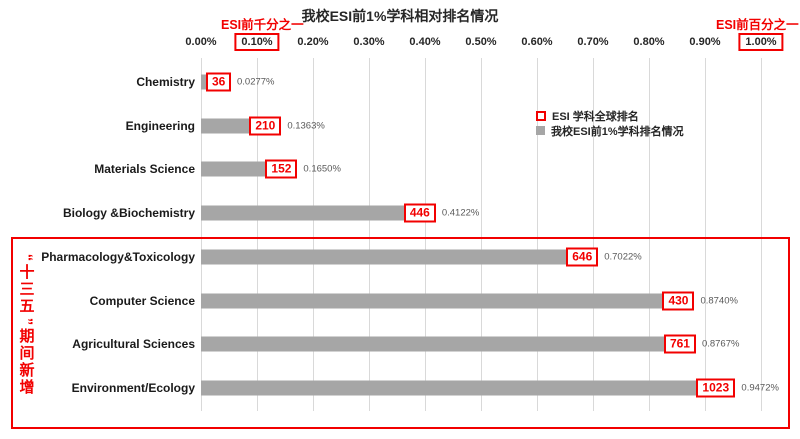 This screenshot has width=800, height=439. I want to click on axis-tick-0.40%: 0.40%, so click(425, 42).